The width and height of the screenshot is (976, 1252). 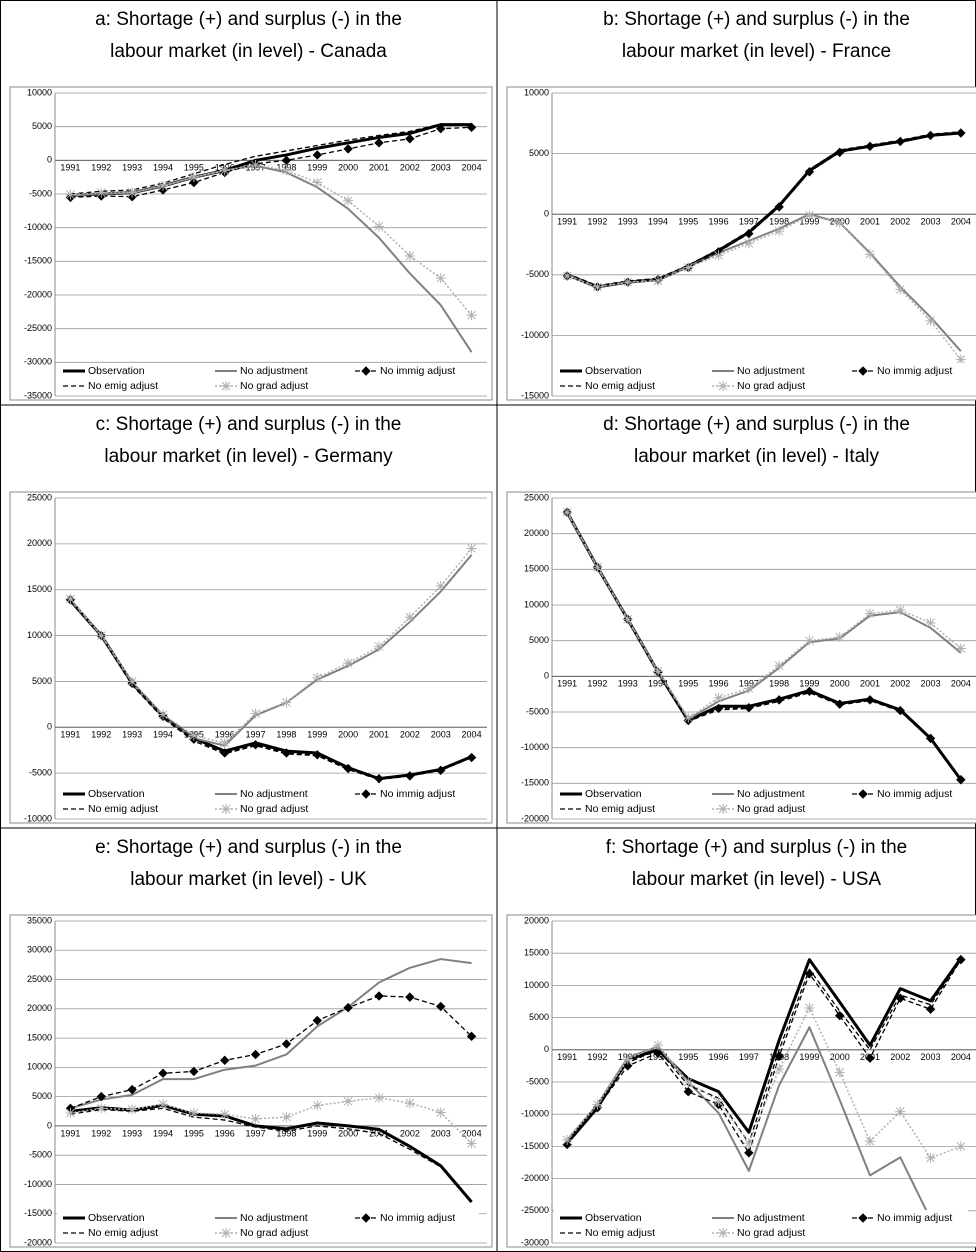 What do you see at coordinates (348, 1133) in the screenshot?
I see `x-tick-label: 2000` at bounding box center [348, 1133].